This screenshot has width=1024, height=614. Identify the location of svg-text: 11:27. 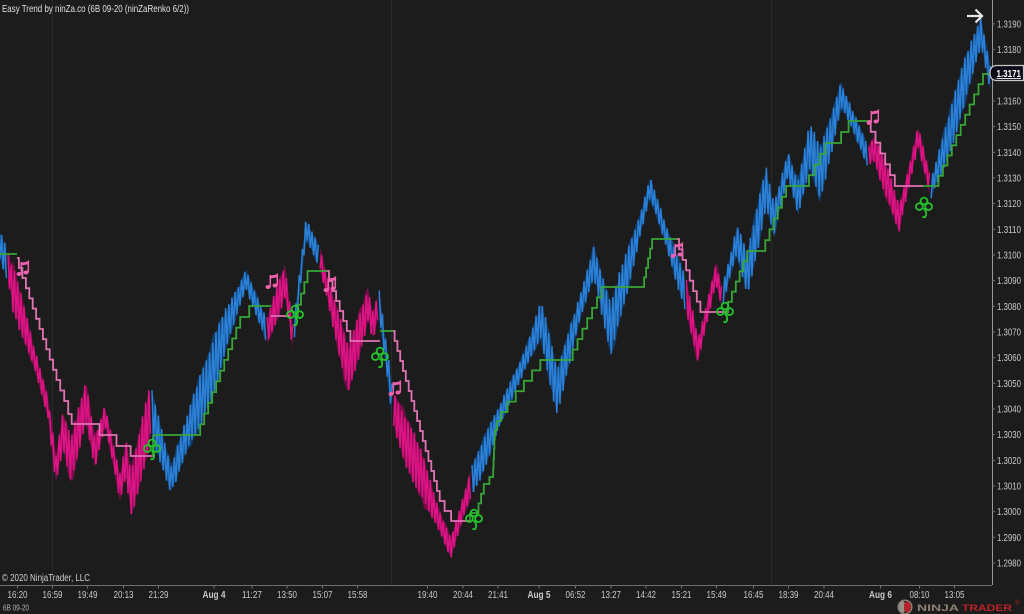
(252, 595).